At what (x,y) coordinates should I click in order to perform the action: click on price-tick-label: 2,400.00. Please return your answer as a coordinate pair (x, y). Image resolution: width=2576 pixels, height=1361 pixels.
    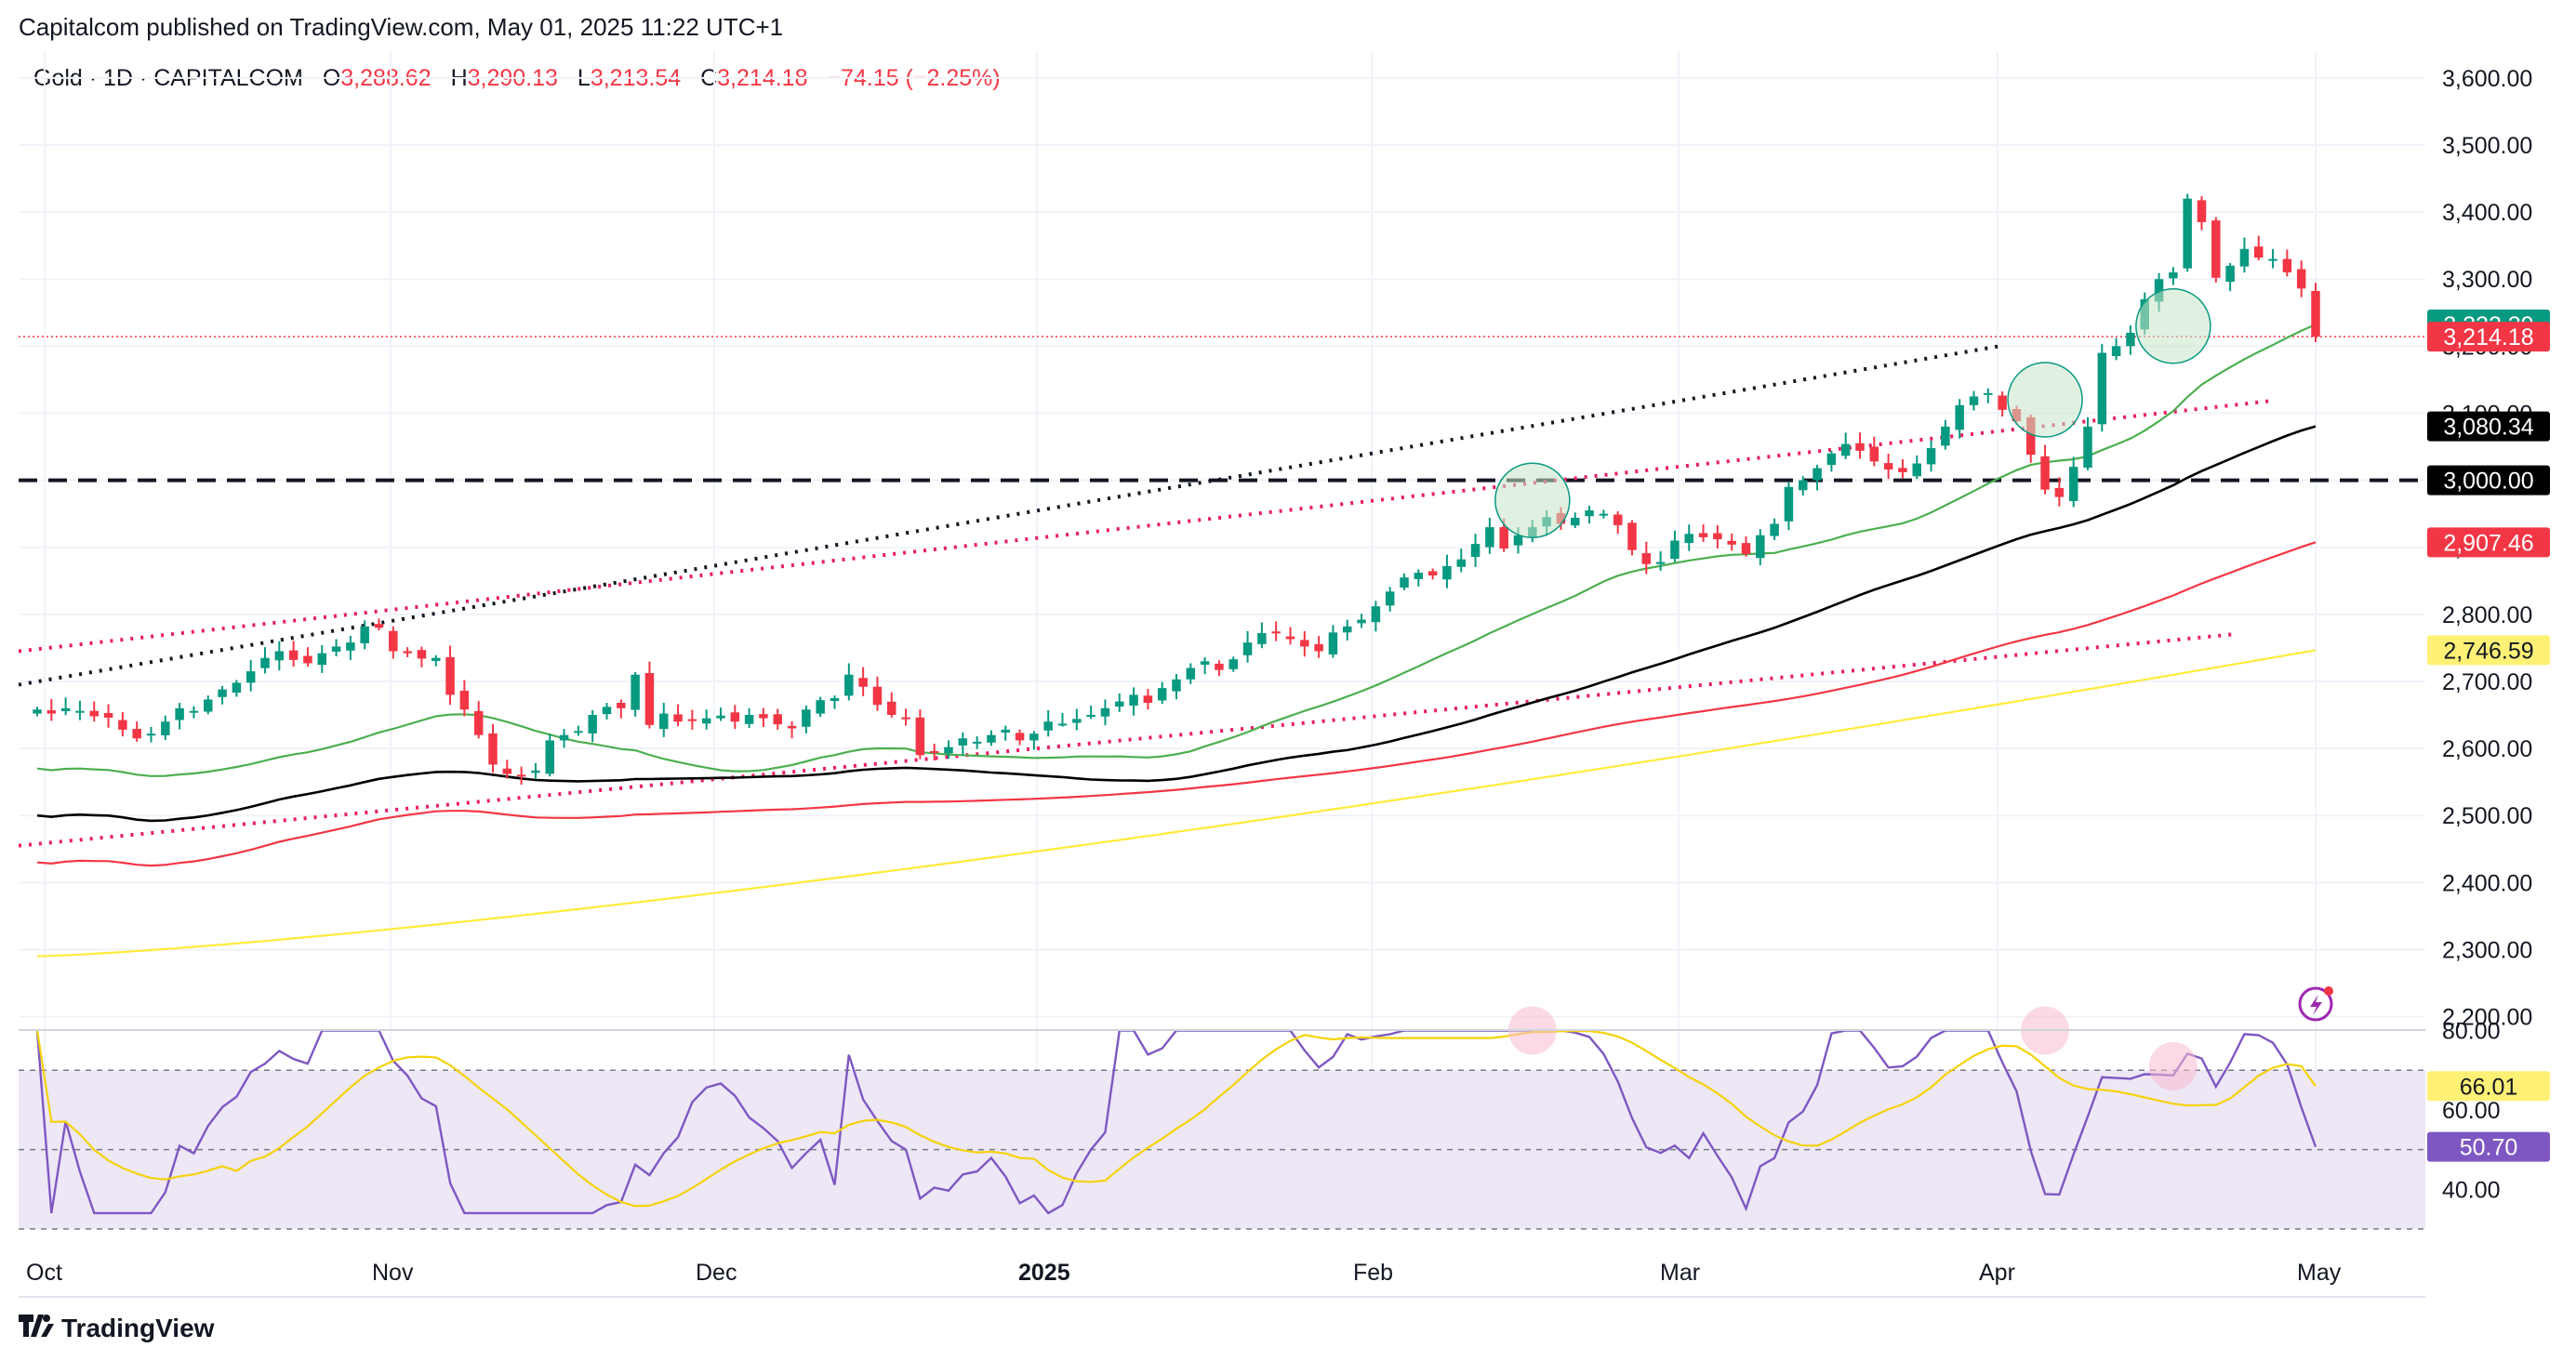
    Looking at the image, I should click on (2487, 883).